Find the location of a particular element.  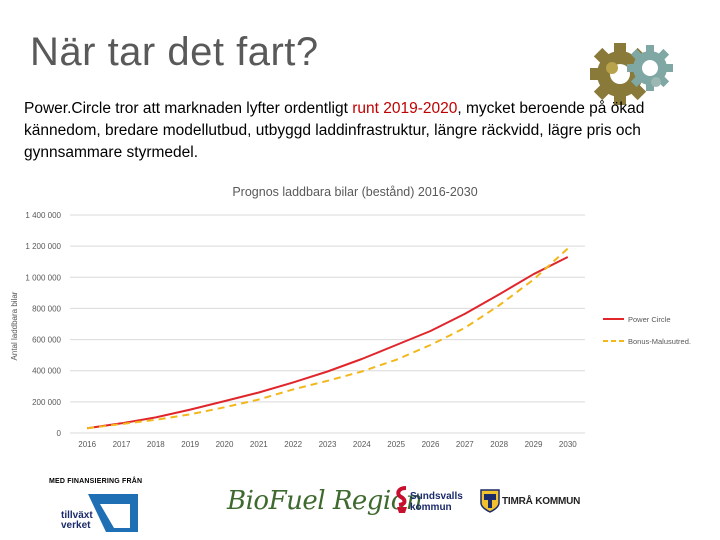

sundsvall-text: Sundsvalls kommun is located at coordinates (436, 502).